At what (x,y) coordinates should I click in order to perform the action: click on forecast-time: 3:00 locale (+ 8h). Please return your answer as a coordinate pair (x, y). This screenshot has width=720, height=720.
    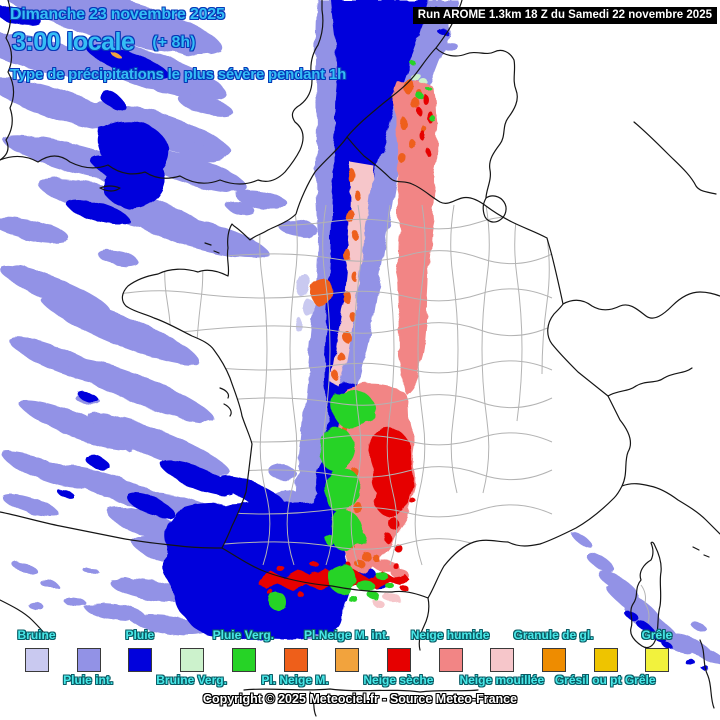
    Looking at the image, I should click on (103, 42).